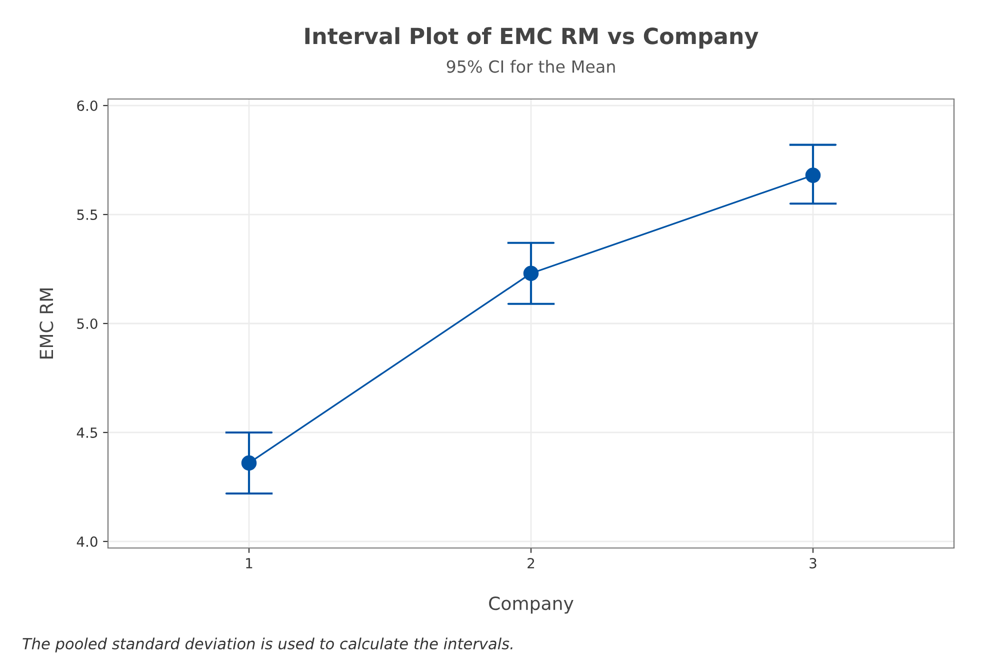 This screenshot has height=665, width=996. Describe the element at coordinates (249, 563) in the screenshot. I see `x-tick-label: 1` at that location.